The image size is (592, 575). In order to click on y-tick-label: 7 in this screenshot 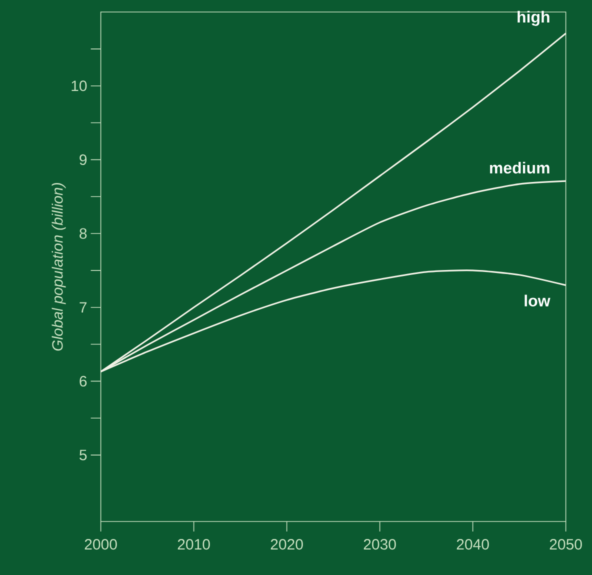, I will do `click(83, 307)`.